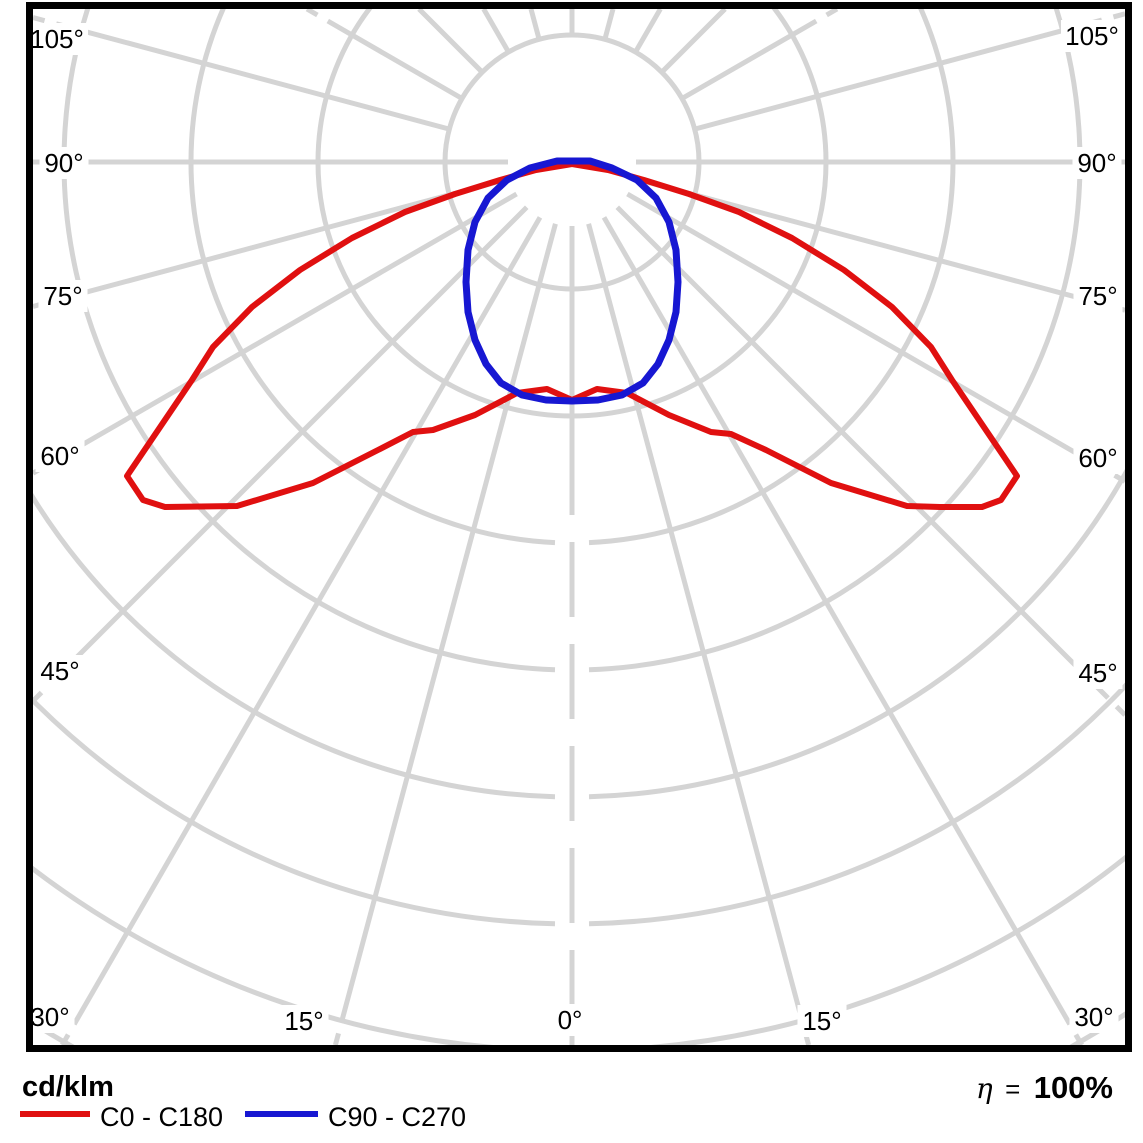 The width and height of the screenshot is (1143, 1143). Describe the element at coordinates (243, 1117) in the screenshot. I see `legend: C0 - C180 C90 - C270` at that location.